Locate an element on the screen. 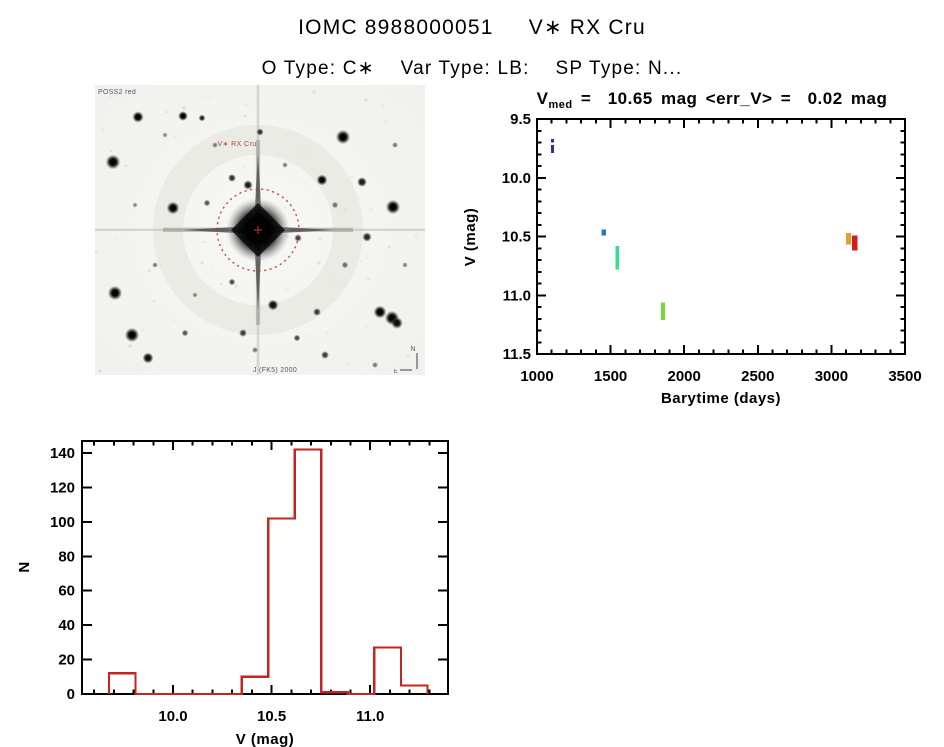 The height and width of the screenshot is (747, 944). compass-east-label: E is located at coordinates (396, 372).